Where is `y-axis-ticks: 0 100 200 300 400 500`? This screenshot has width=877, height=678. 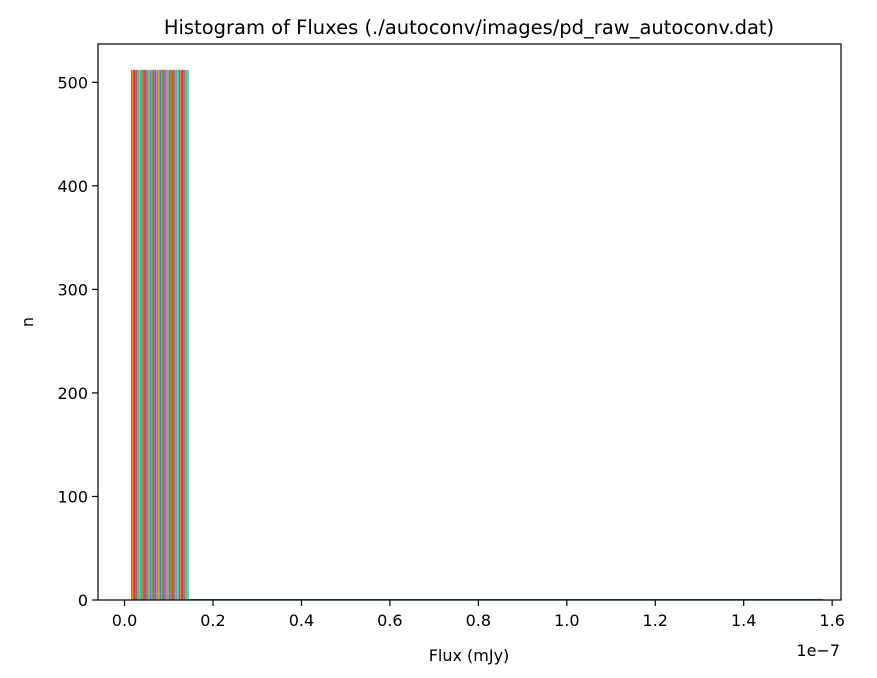 y-axis-ticks: 0 100 200 300 400 500 is located at coordinates (77, 341).